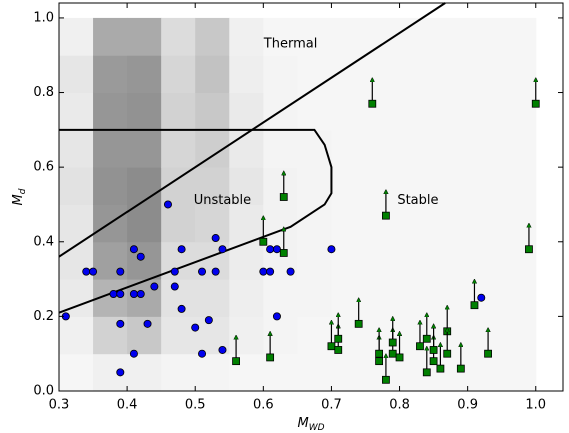 This screenshot has width=569, height=433. I want to click on y-tick-label: 1.0, so click(43, 17).